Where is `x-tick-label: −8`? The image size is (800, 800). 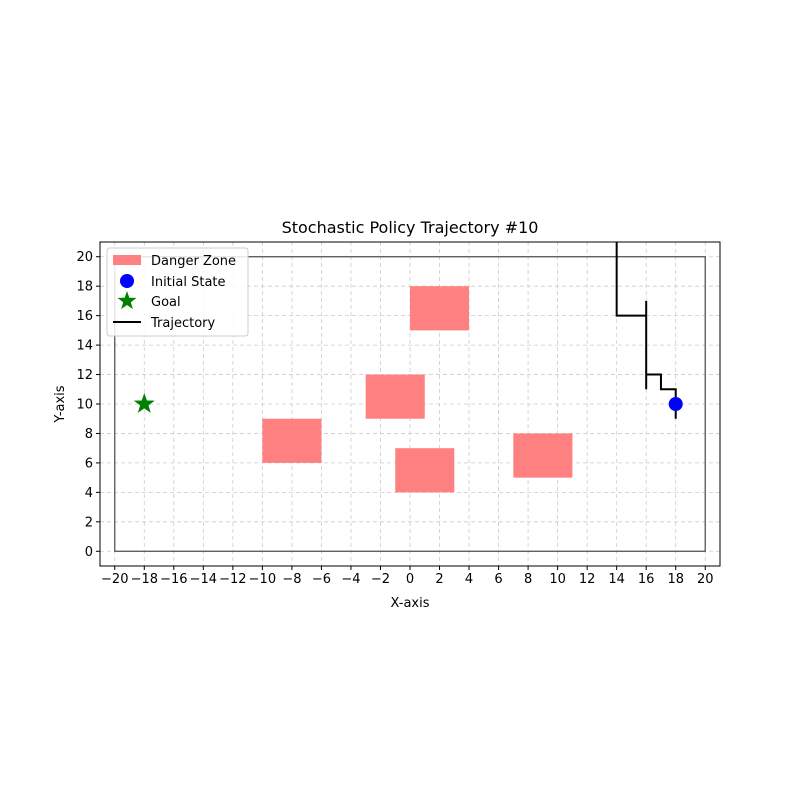 x-tick-label: −8 is located at coordinates (291, 579).